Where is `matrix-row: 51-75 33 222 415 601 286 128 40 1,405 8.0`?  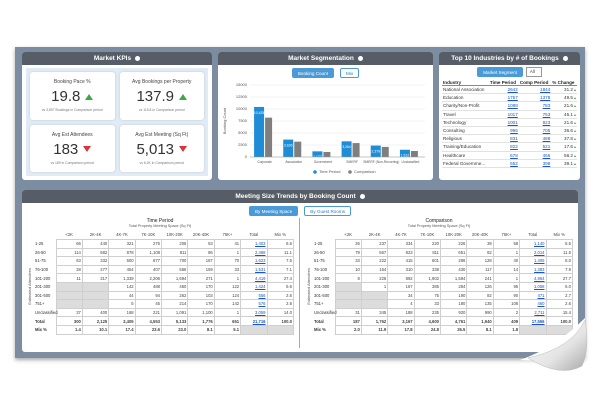
matrix-row: 51-75 33 222 415 601 286 128 40 1,405 8.0 is located at coordinates (439, 261).